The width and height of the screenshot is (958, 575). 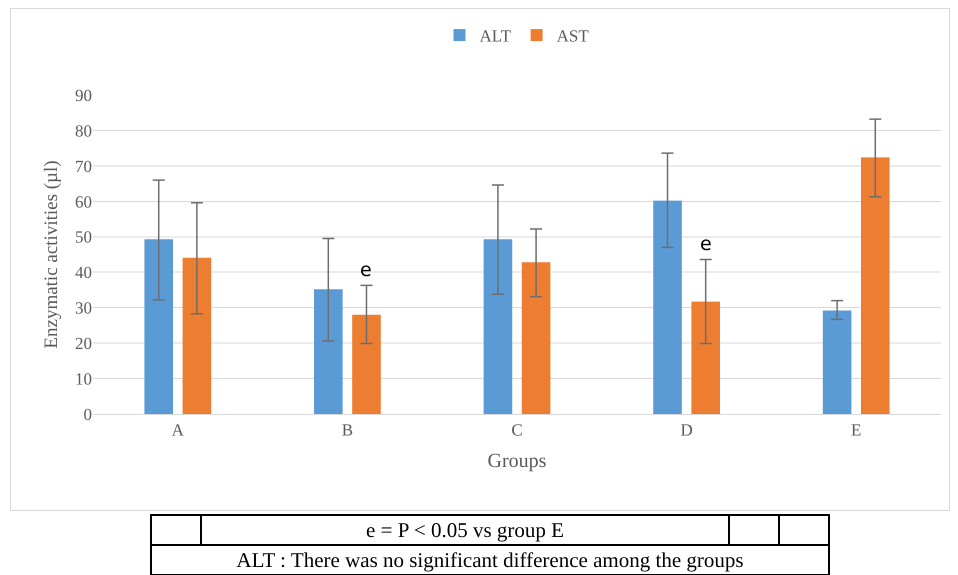 What do you see at coordinates (88, 414) in the screenshot?
I see `y-tick-label: 0` at bounding box center [88, 414].